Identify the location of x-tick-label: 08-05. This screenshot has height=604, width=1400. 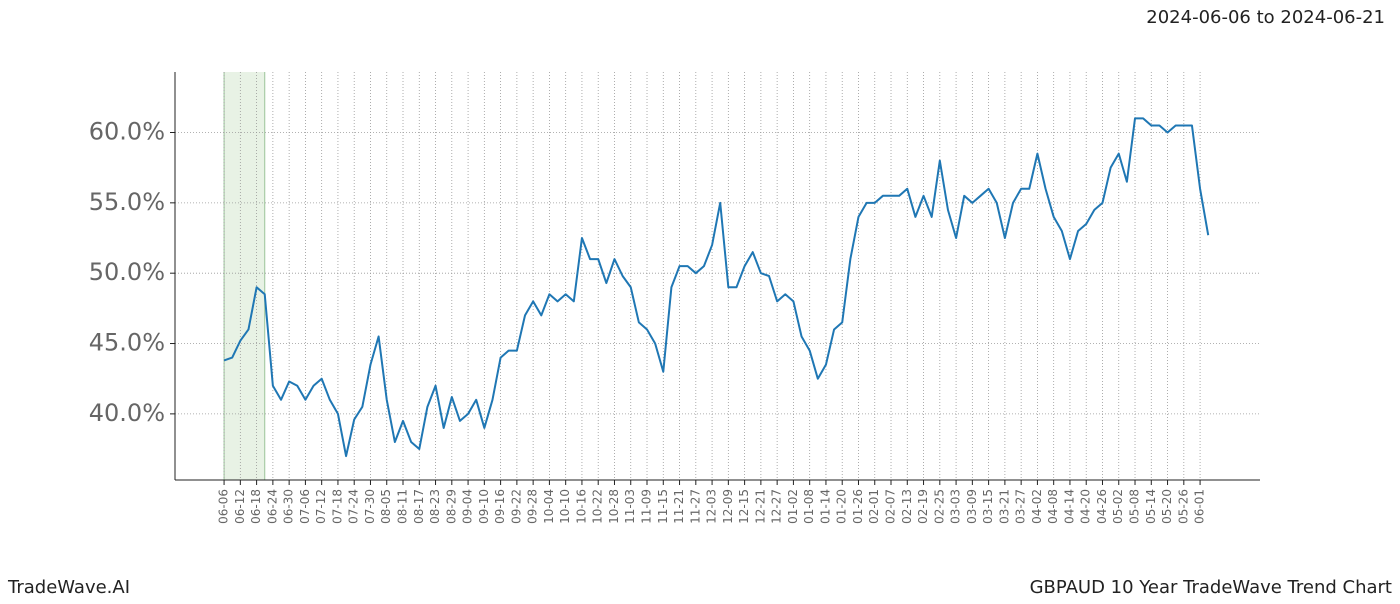
(386, 506).